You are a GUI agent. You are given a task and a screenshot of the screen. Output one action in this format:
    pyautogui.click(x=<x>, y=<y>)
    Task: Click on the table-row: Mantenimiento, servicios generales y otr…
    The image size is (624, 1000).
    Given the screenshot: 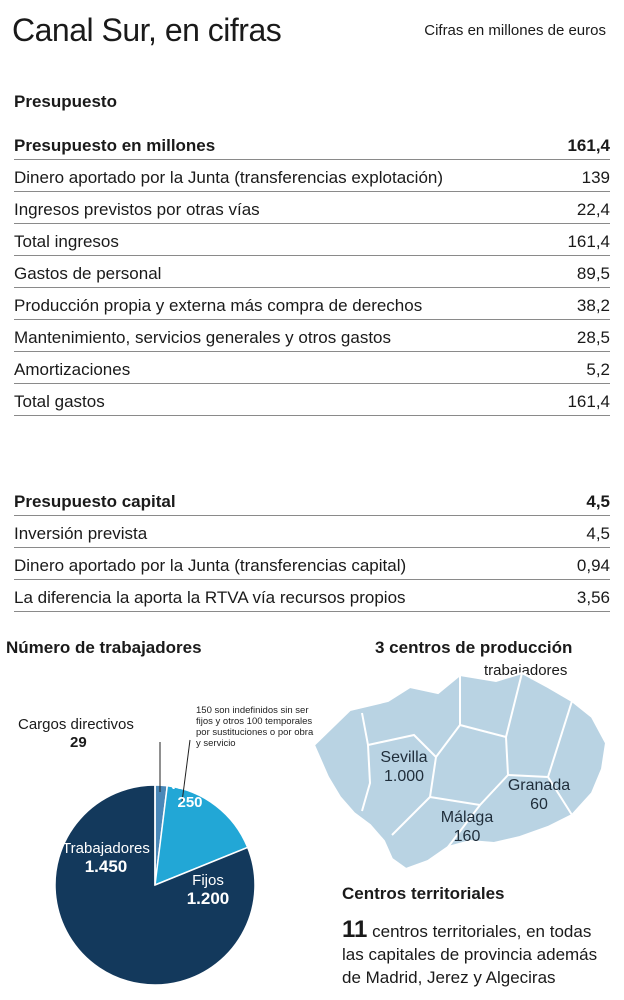 What is the action you would take?
    pyautogui.click(x=312, y=336)
    